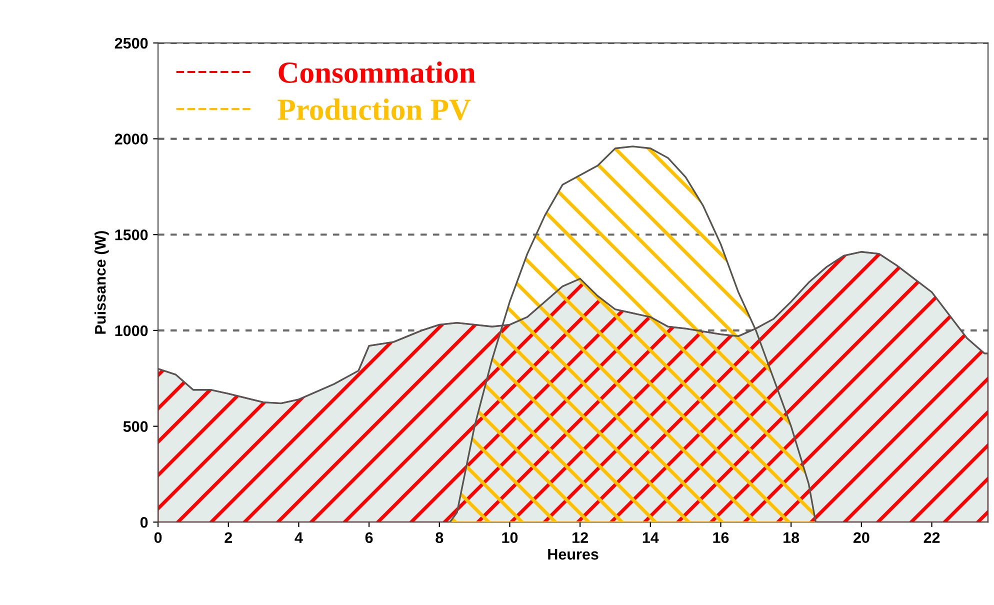 Image resolution: width=994 pixels, height=605 pixels. Describe the element at coordinates (932, 537) in the screenshot. I see `x-tick-label: 22` at that location.